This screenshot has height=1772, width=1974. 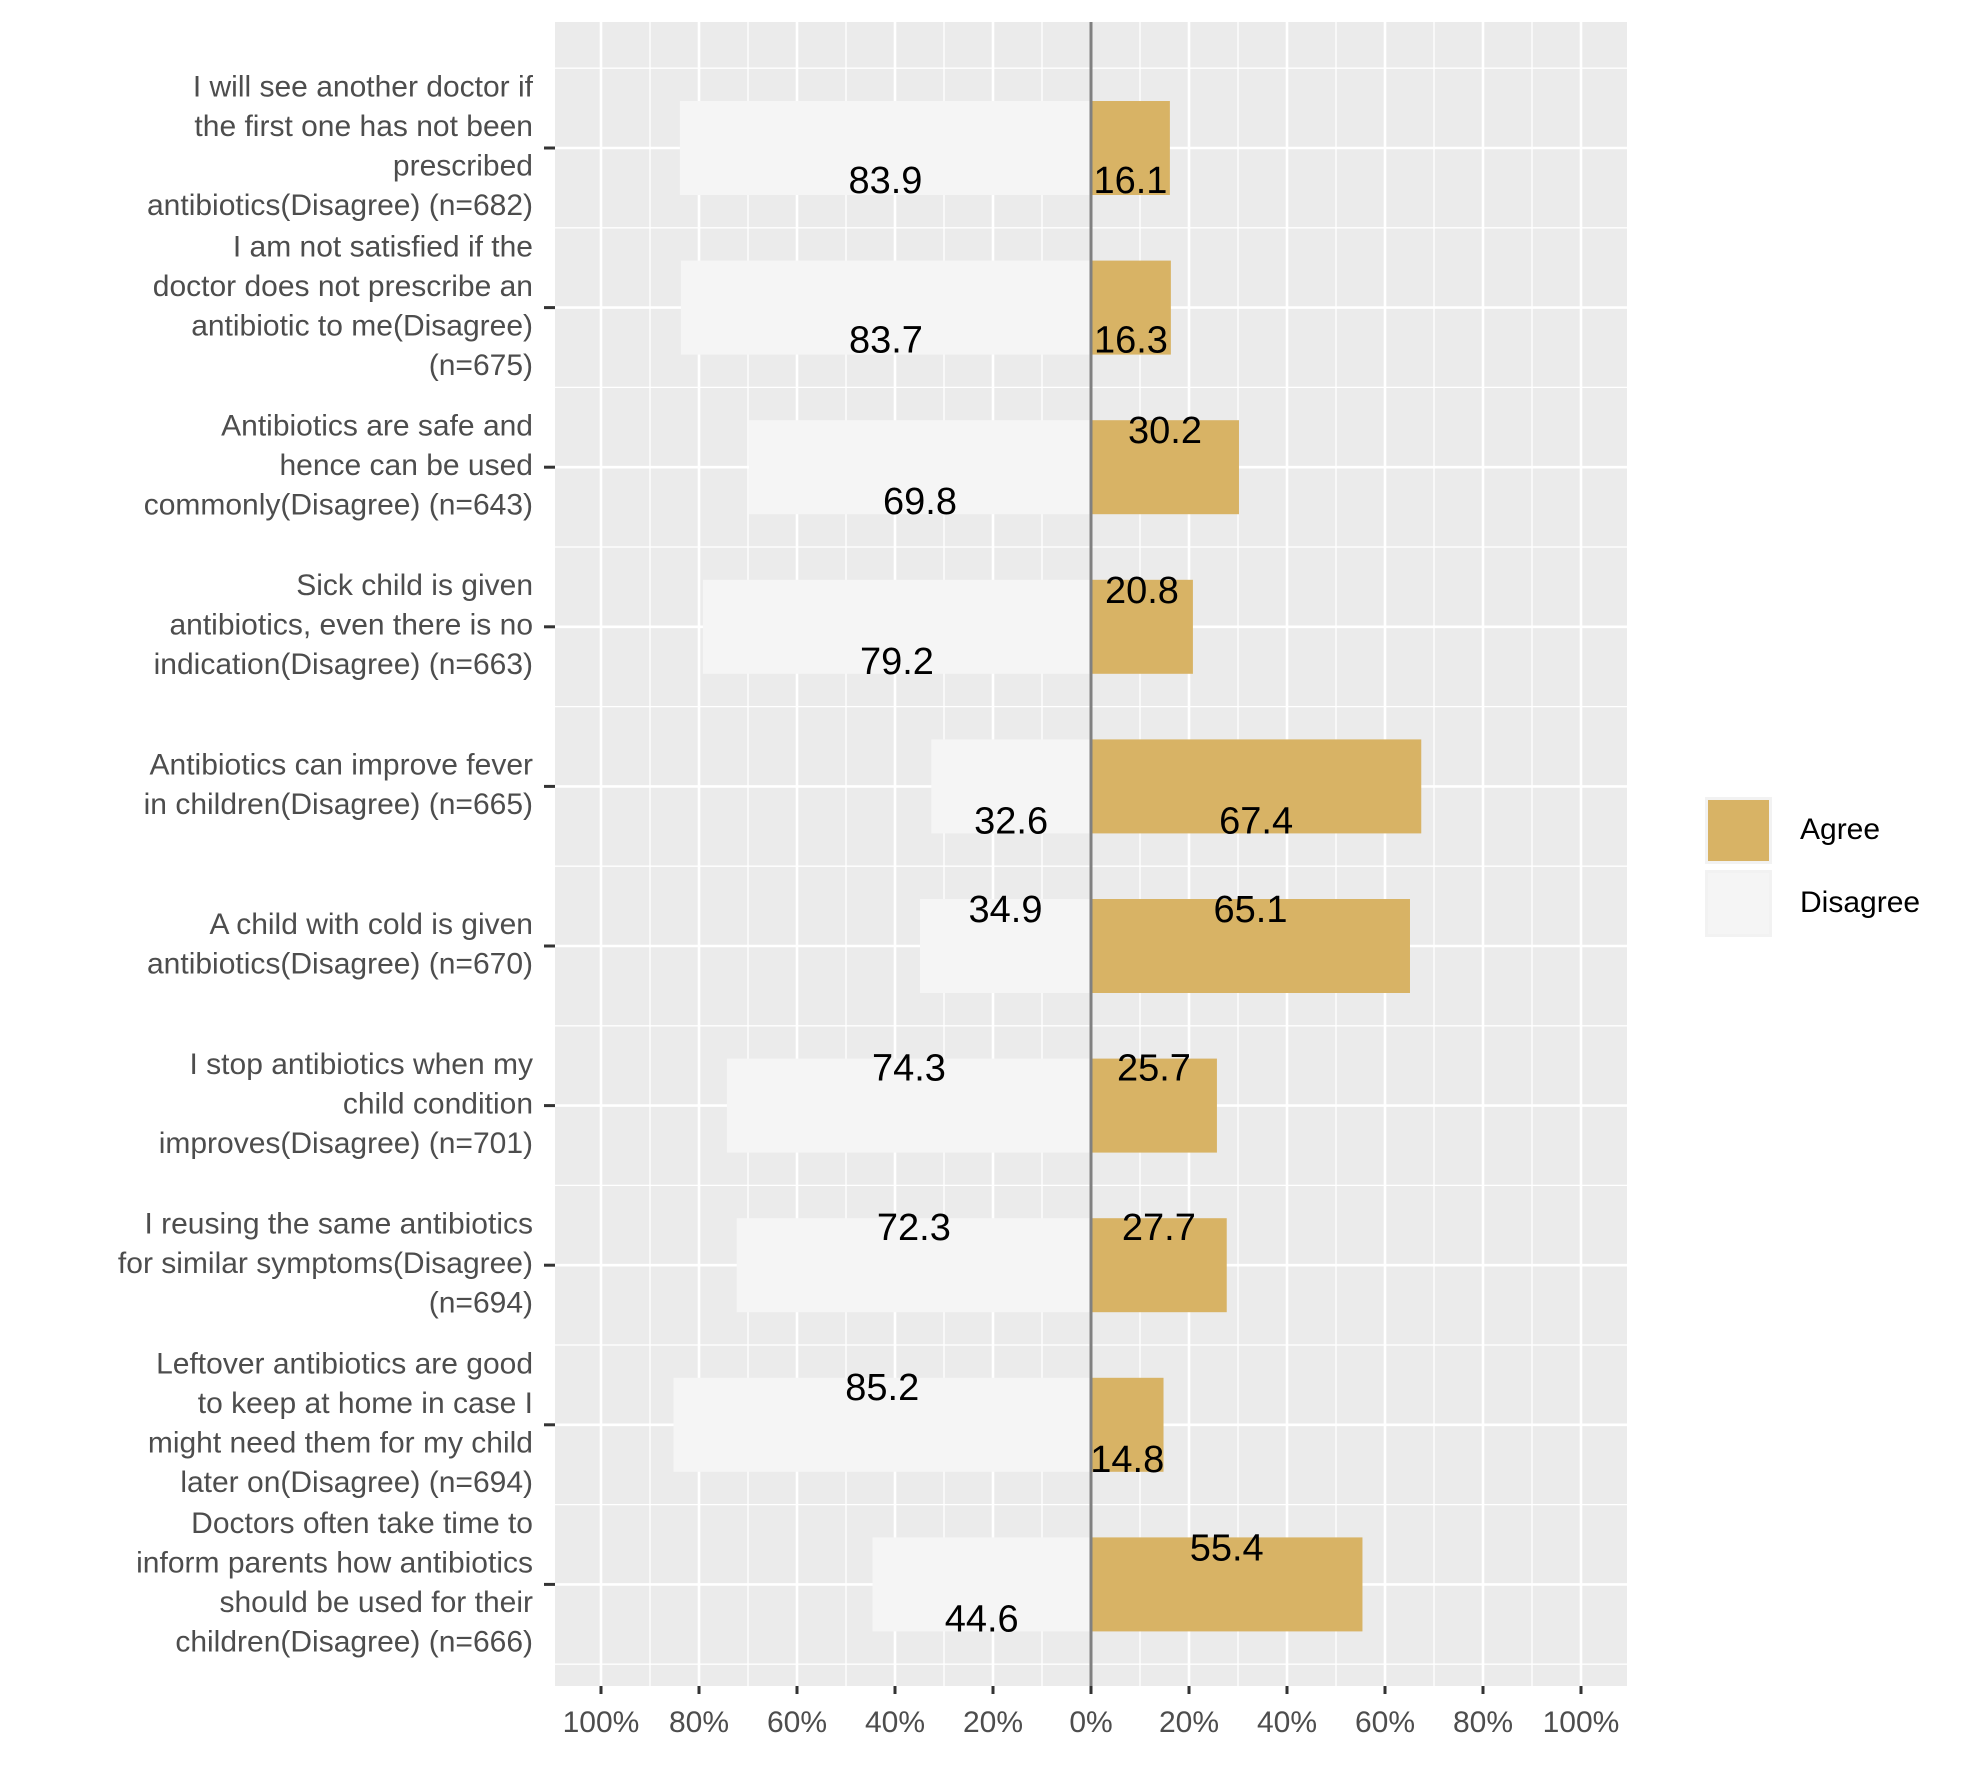 What do you see at coordinates (463, 166) in the screenshot?
I see `category-label-line: prescribed` at bounding box center [463, 166].